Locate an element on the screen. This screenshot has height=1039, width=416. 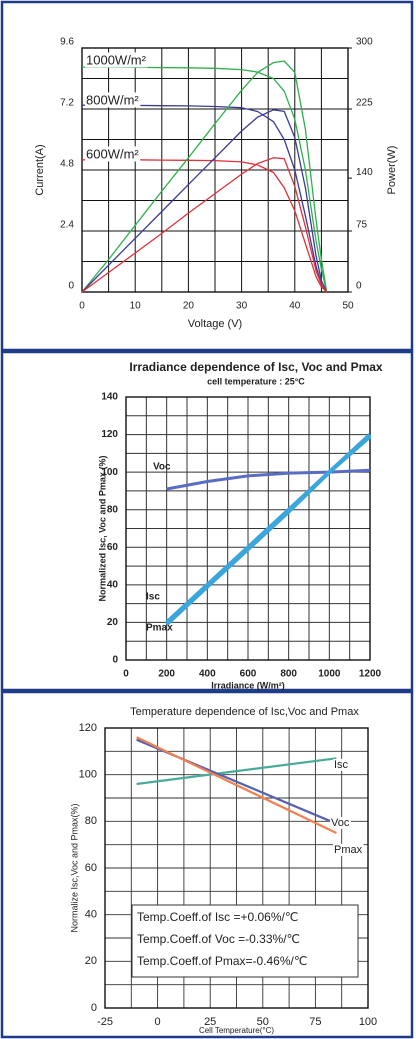
y2-tick-label: 300 is located at coordinates (364, 42).